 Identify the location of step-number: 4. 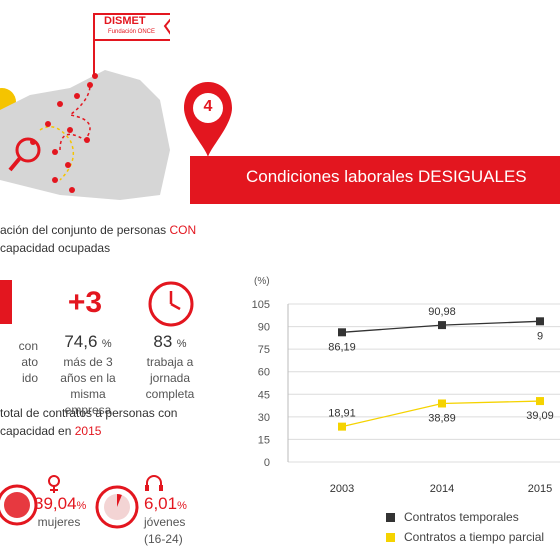
(208, 106).